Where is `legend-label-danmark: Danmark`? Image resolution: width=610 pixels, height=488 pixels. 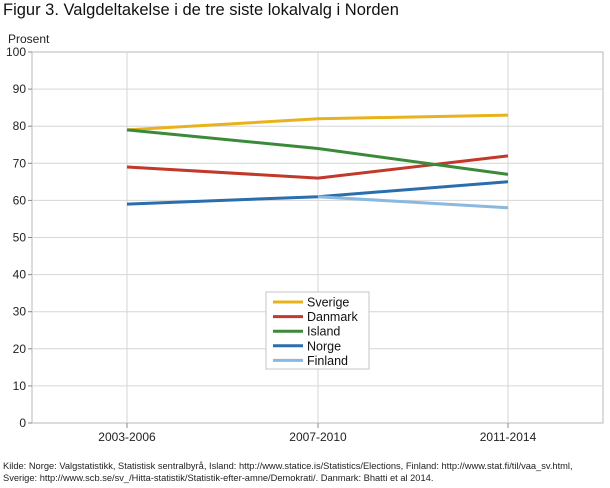 legend-label-danmark: Danmark is located at coordinates (332, 317).